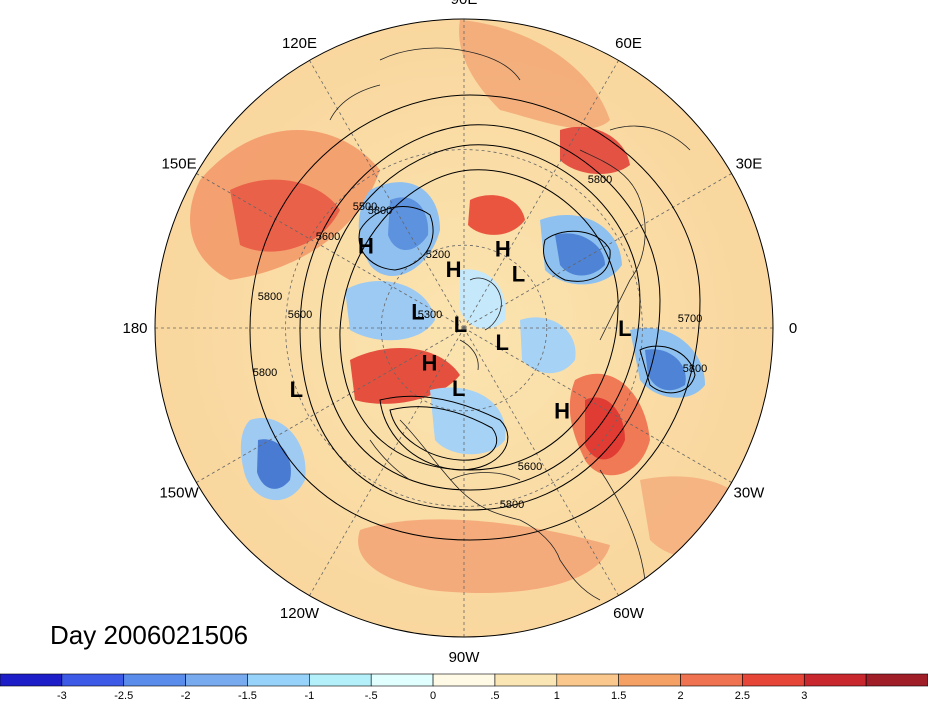 The width and height of the screenshot is (928, 702). What do you see at coordinates (123, 696) in the screenshot?
I see `colorbar-tick-label: -2.5` at bounding box center [123, 696].